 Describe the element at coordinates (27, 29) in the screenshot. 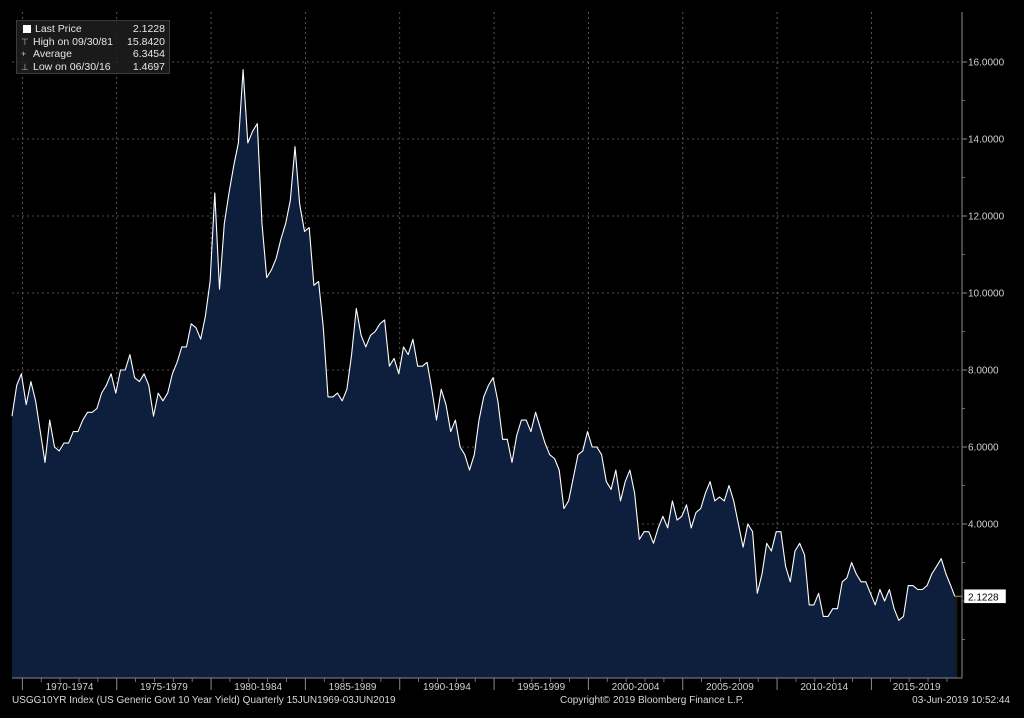

I see `white-square-icon` at that location.